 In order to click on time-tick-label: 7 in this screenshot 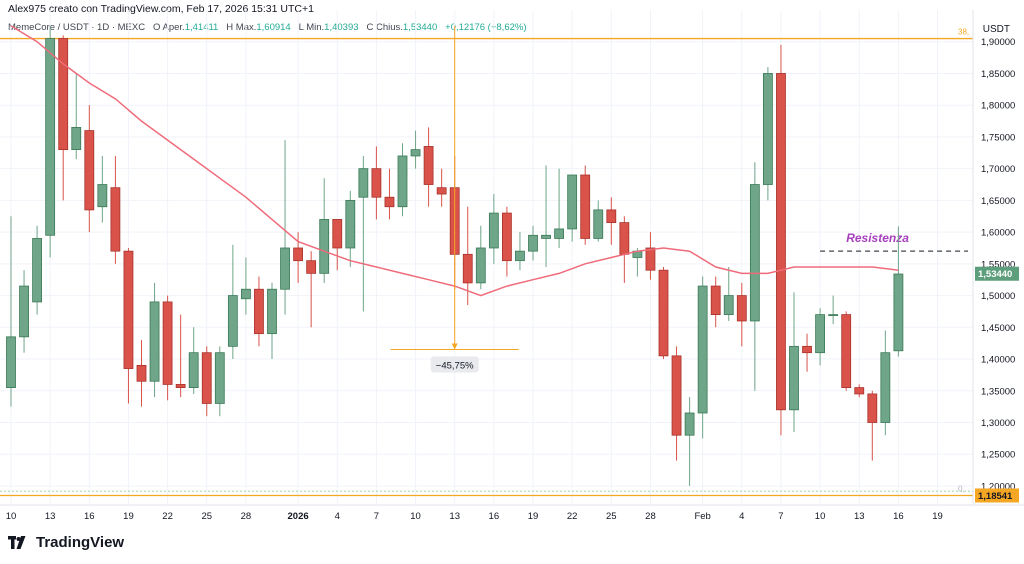, I will do `click(376, 516)`.